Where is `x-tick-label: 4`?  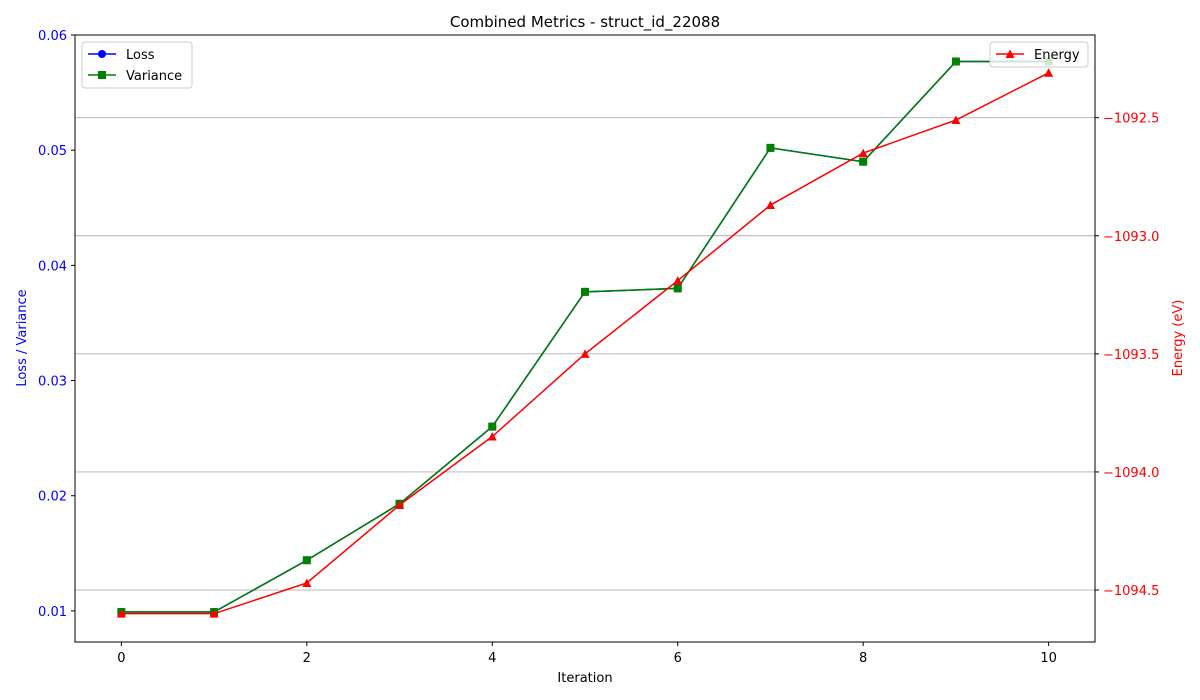
x-tick-label: 4 is located at coordinates (492, 658).